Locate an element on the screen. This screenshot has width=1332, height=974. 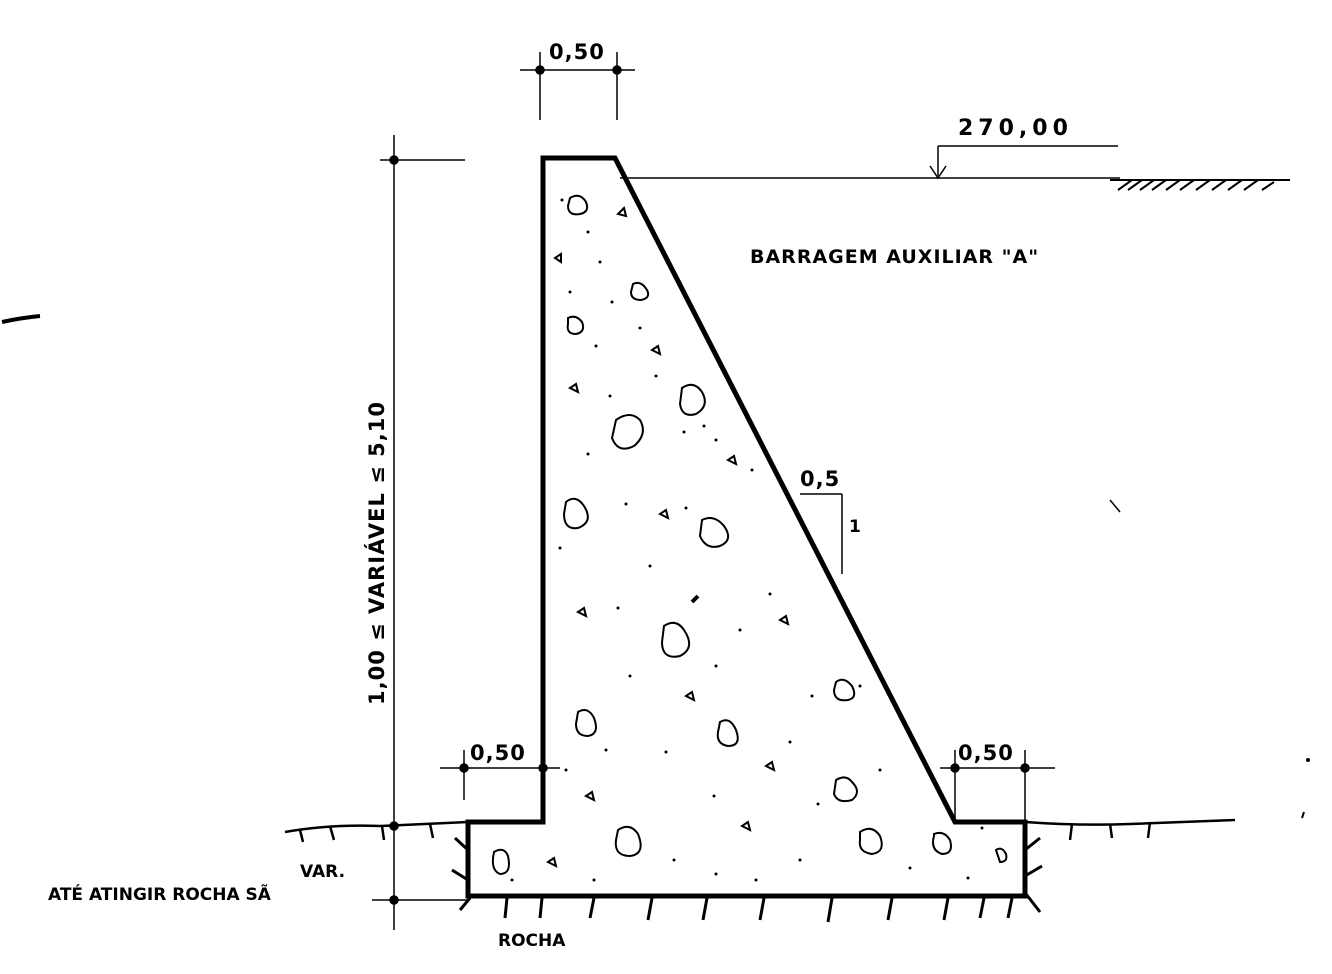
crest-width-label: 0,50 is located at coordinates (577, 52).